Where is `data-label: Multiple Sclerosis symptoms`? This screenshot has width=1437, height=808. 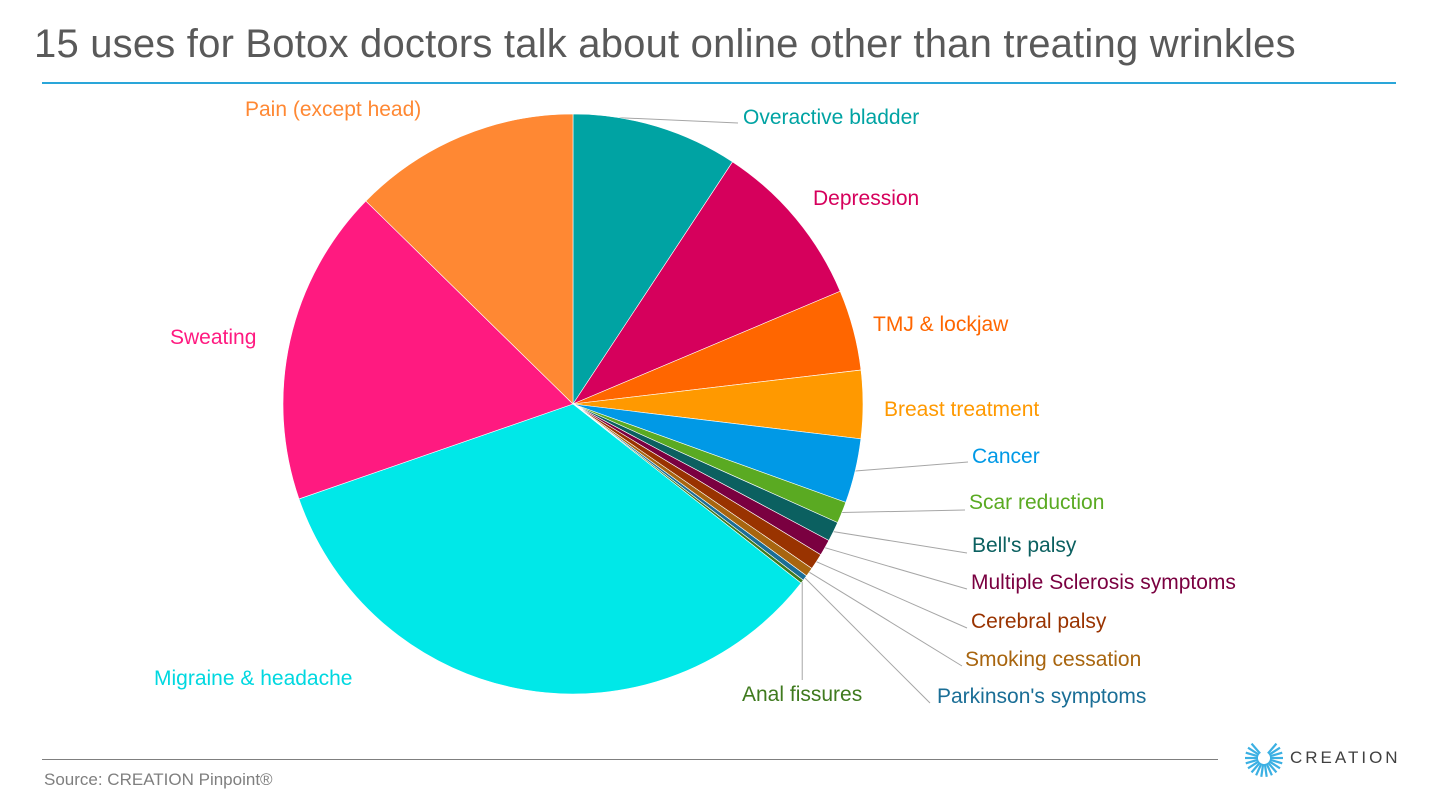
data-label: Multiple Sclerosis symptoms is located at coordinates (1103, 582).